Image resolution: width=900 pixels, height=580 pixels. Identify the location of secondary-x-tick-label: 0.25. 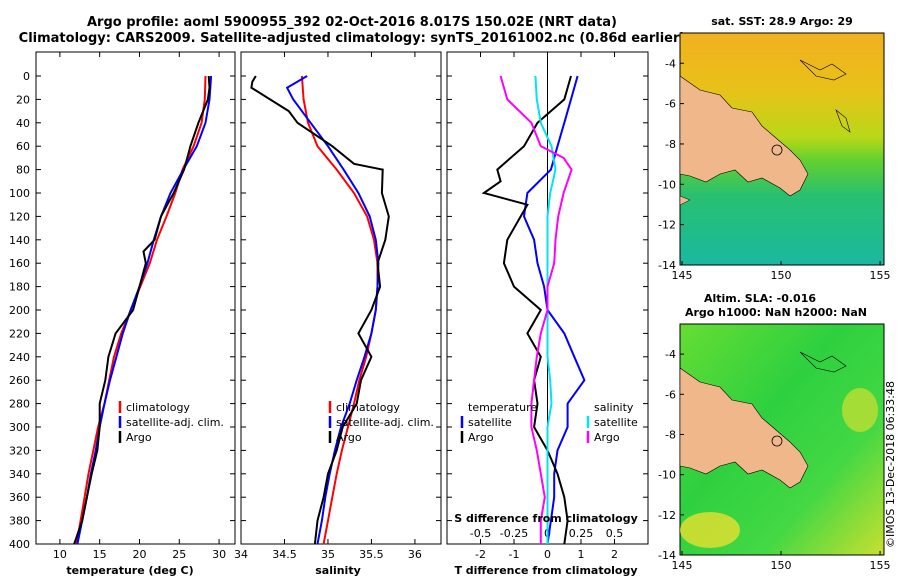
(581, 533).